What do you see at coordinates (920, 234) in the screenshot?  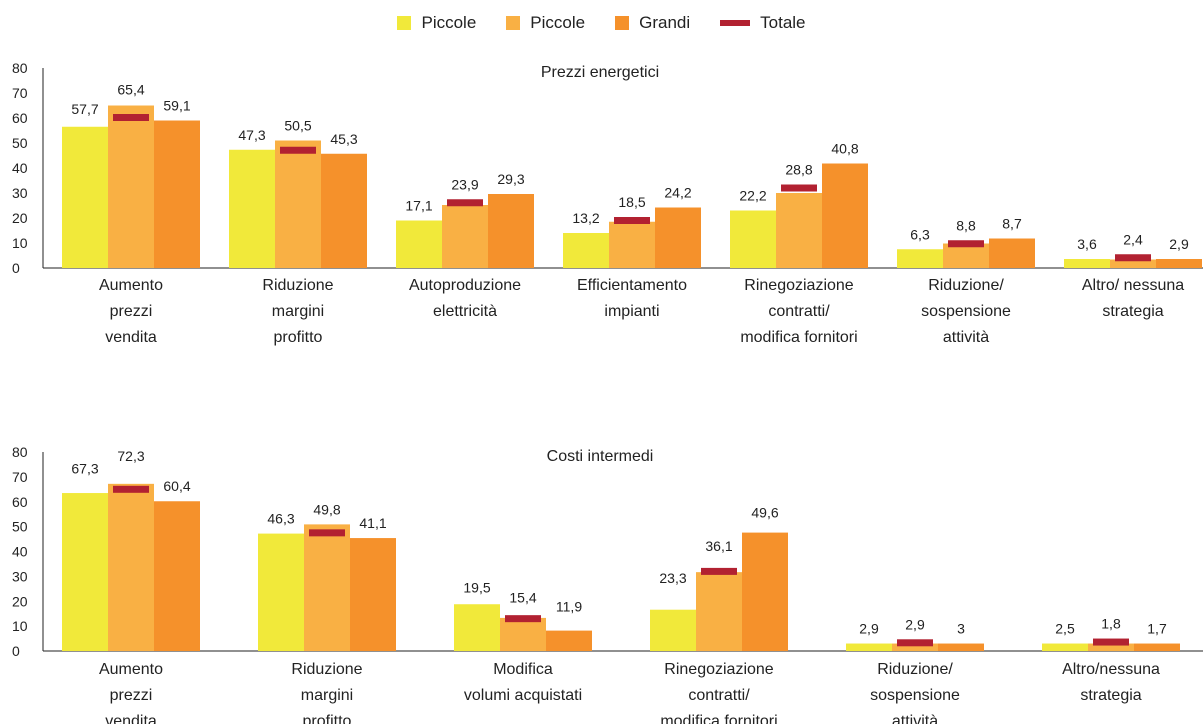 I see `data-label: 6,3` at bounding box center [920, 234].